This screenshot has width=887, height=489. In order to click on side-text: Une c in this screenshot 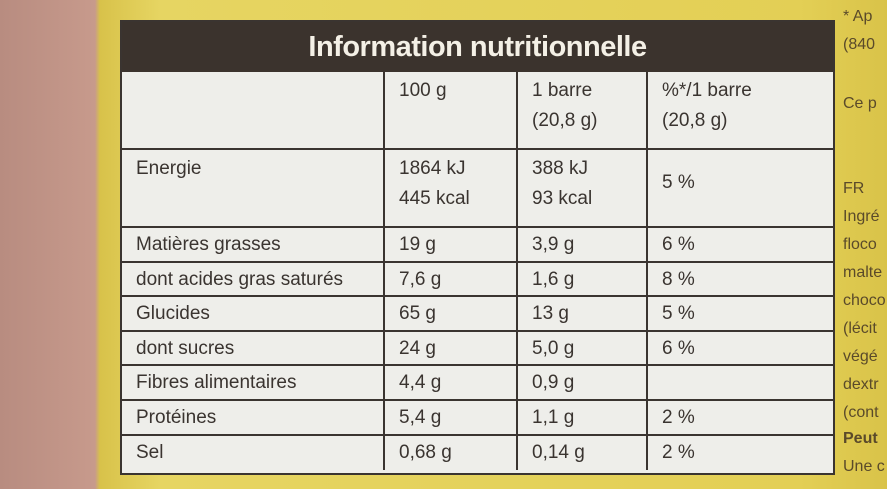, I will do `click(864, 466)`.